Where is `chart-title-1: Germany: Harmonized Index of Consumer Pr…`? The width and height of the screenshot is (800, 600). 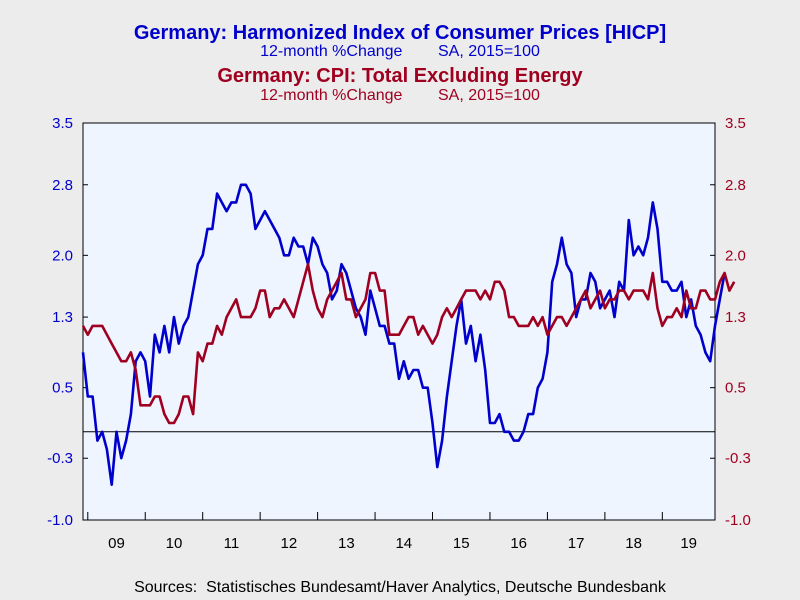
chart-title-1: Germany: Harmonized Index of Consumer Pr… is located at coordinates (400, 33).